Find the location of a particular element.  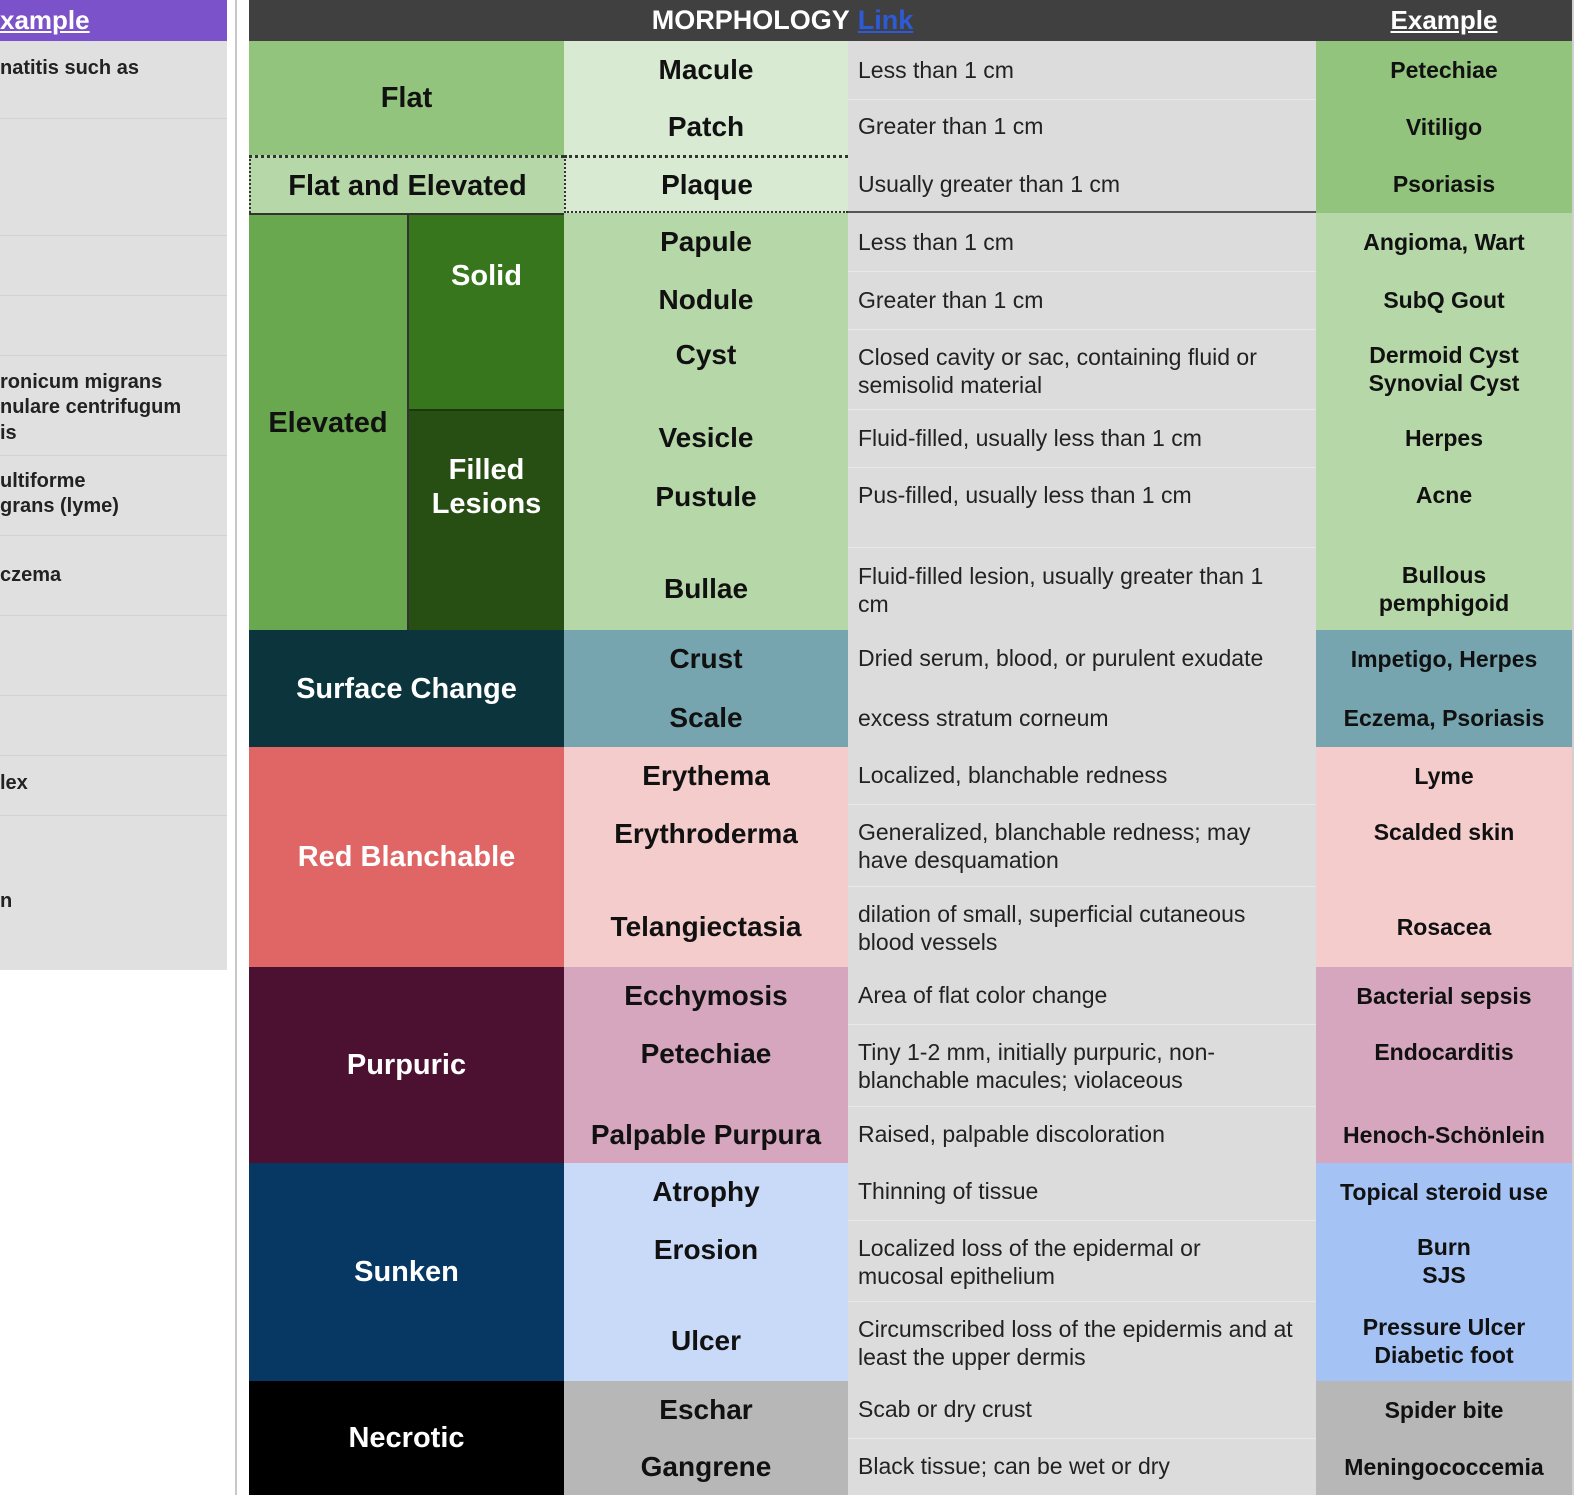

description-text: Dried serum, blood, or purulent exudate is located at coordinates (1061, 658).